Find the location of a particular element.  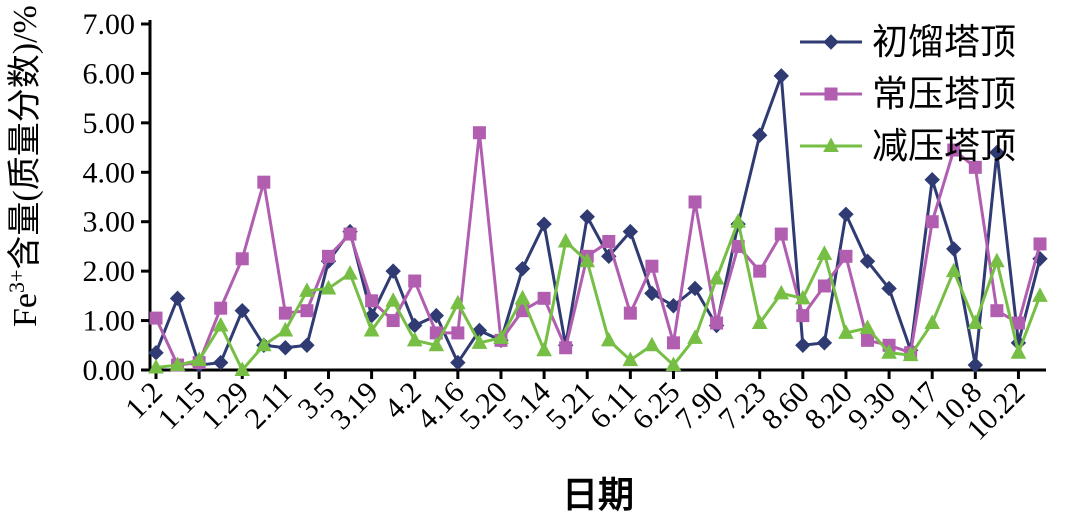

legend-label: 减压塔顶 is located at coordinates (944, 146).